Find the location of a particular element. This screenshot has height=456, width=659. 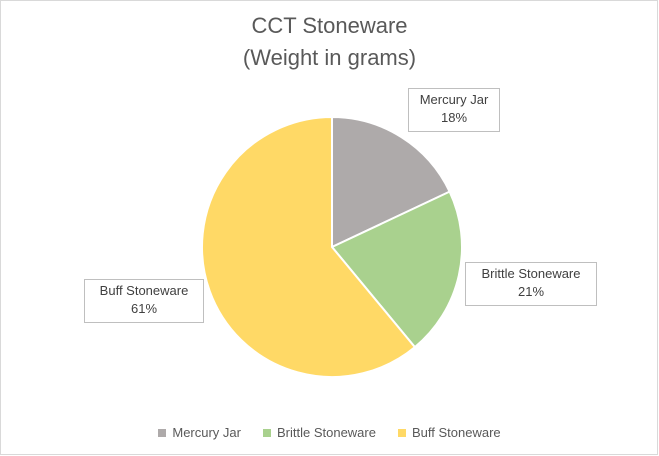

legend-item-brittle-stoneware: Brittle Stoneware is located at coordinates (319, 432).